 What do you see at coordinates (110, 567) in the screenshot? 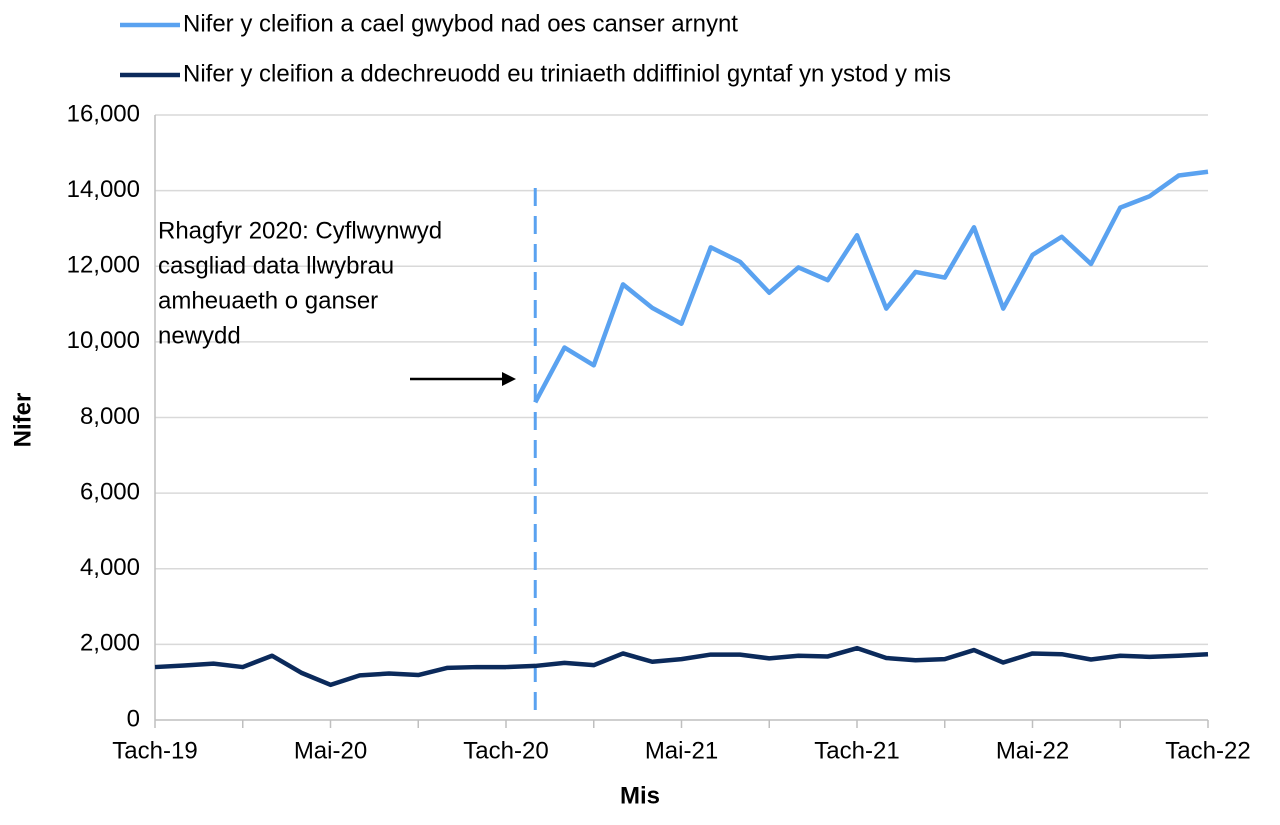
I see `y-tick-label: 4,000` at bounding box center [110, 567].